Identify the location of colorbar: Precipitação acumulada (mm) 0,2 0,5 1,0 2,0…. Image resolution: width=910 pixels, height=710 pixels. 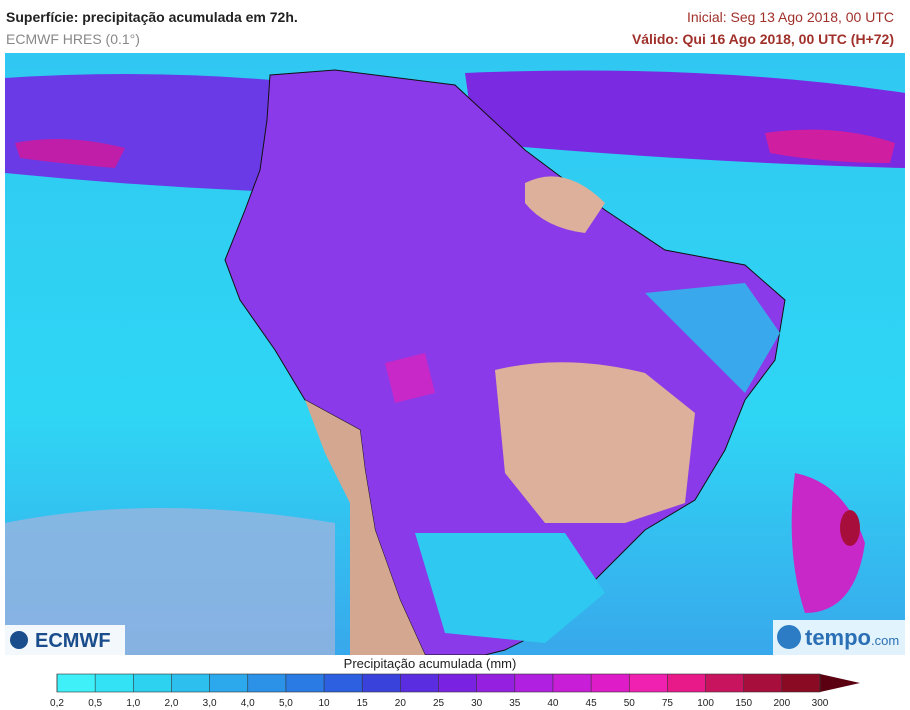
(455, 682).